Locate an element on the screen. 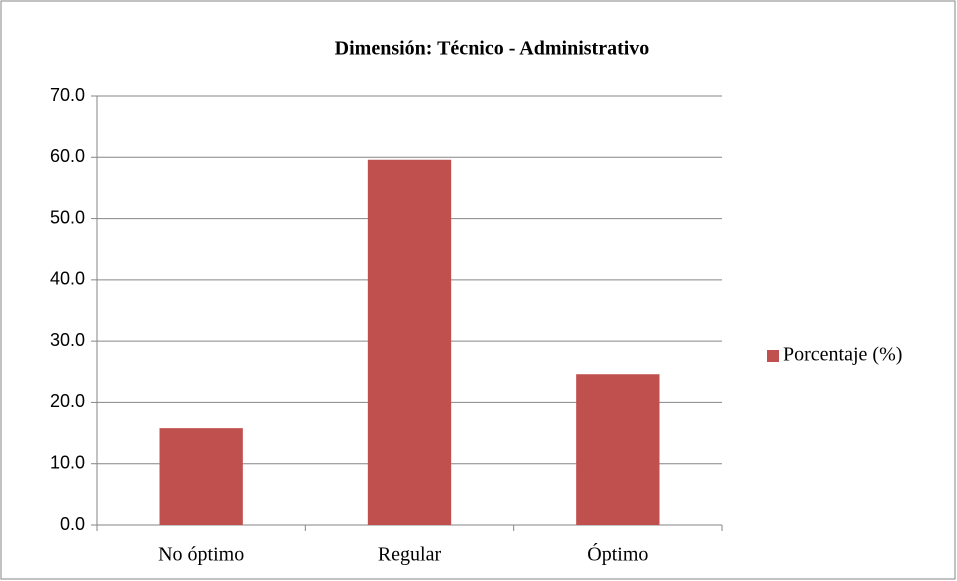 Image resolution: width=957 pixels, height=581 pixels. legend-swatch is located at coordinates (773, 356).